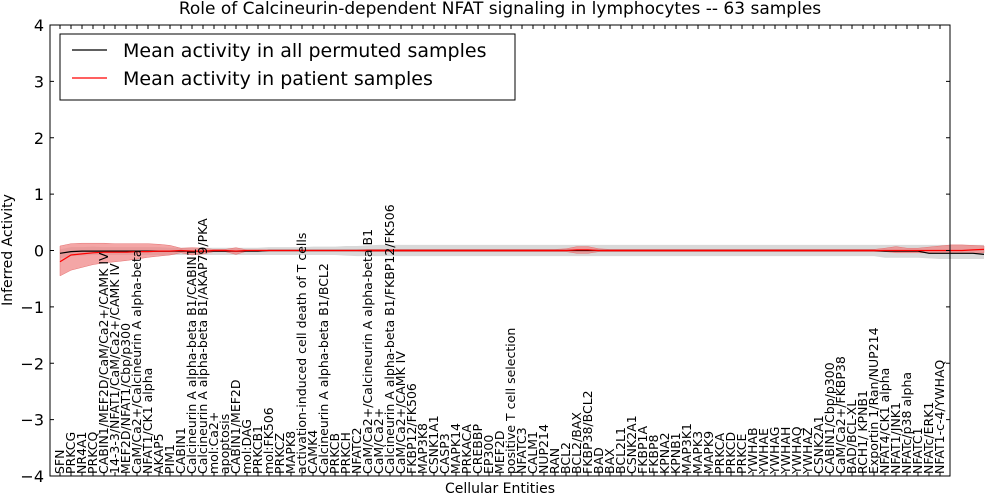 The width and height of the screenshot is (1000, 500). Describe the element at coordinates (213, 443) in the screenshot. I see `x-tick-label: mol:Ca2+` at that location.